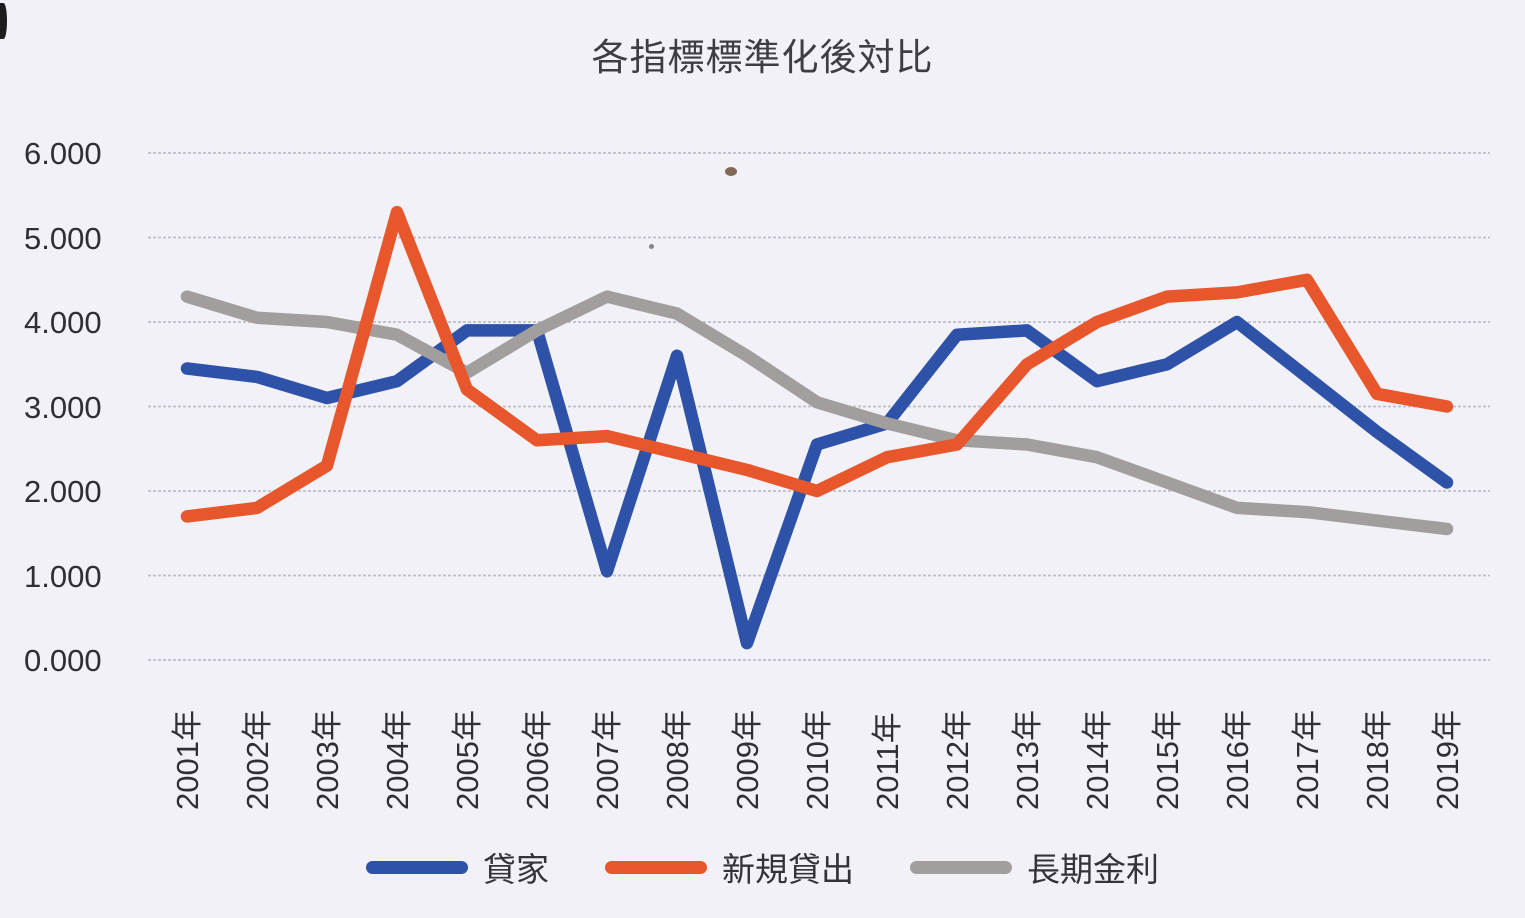  I want to click on x-tick-label: 2016年, so click(1237, 760).